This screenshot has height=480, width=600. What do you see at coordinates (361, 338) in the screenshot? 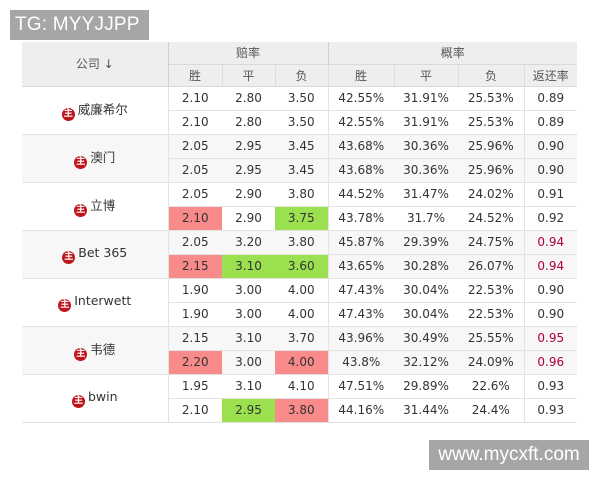
I see `prob-win-cell: 43.96%` at bounding box center [361, 338].